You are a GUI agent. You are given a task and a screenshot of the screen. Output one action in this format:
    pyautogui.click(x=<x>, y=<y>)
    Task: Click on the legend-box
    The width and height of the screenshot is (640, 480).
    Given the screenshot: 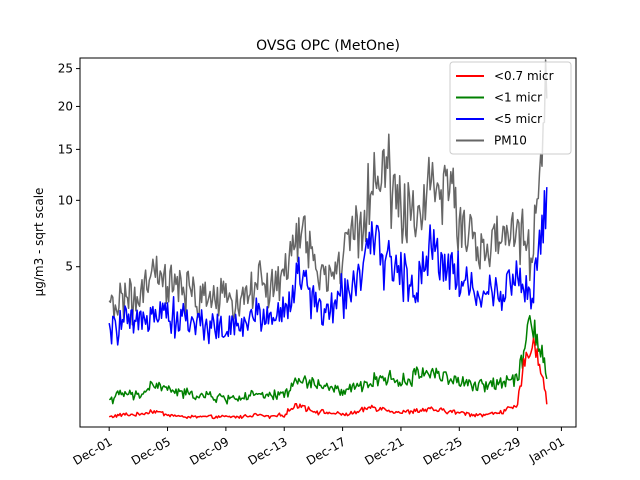 What is the action you would take?
    pyautogui.click(x=510, y=108)
    